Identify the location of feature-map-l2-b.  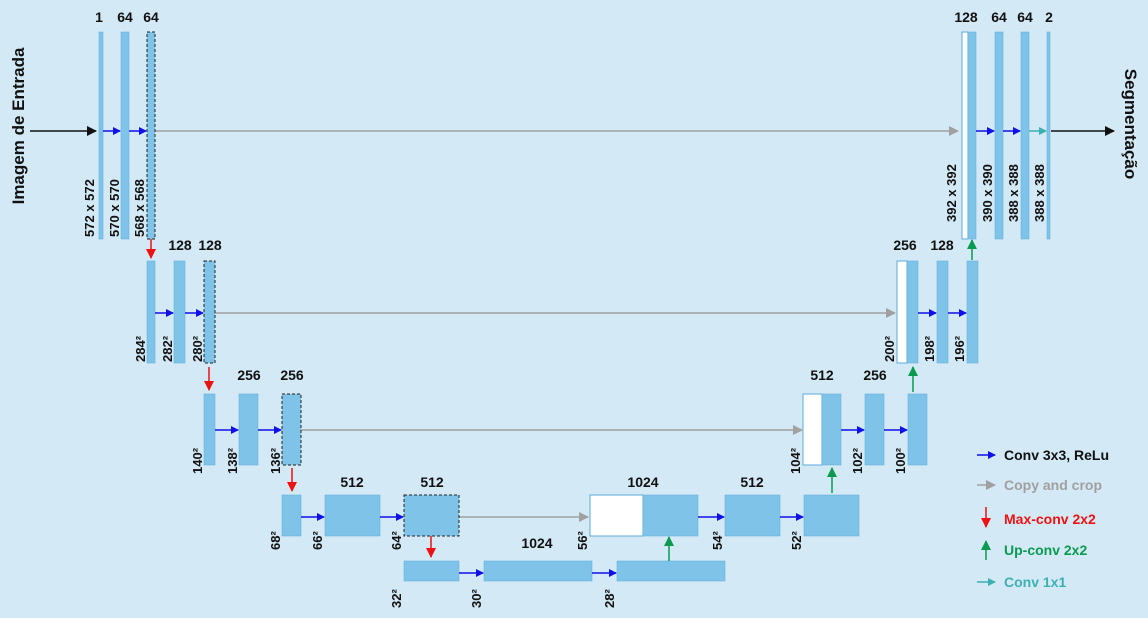
(179, 312).